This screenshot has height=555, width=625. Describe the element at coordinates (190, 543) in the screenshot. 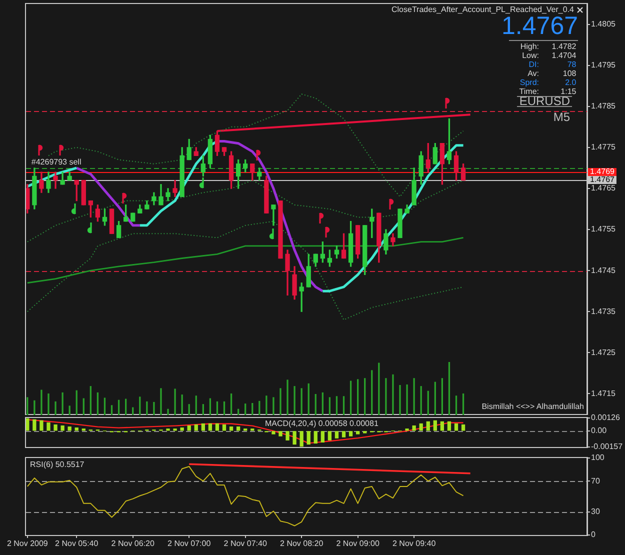

I see `x-tick-label: 2 Nov 07:00` at that location.